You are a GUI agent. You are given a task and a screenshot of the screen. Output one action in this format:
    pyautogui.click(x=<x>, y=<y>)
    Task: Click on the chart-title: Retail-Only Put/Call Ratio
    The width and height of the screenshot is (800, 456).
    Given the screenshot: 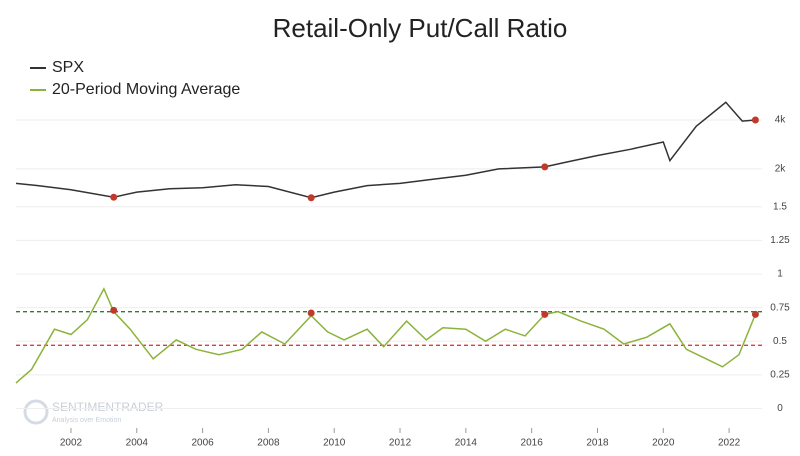 What is the action you would take?
    pyautogui.click(x=420, y=28)
    